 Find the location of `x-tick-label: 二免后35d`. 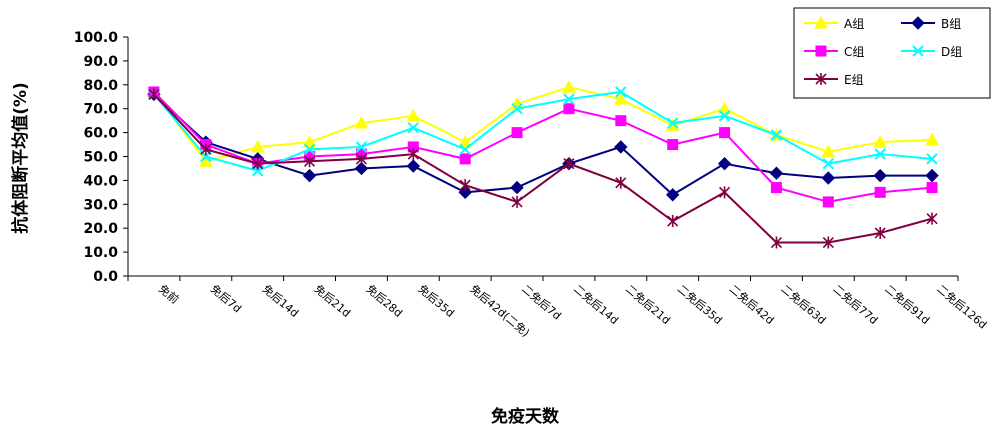

x-tick-label: 二免后35d is located at coordinates (700, 304).